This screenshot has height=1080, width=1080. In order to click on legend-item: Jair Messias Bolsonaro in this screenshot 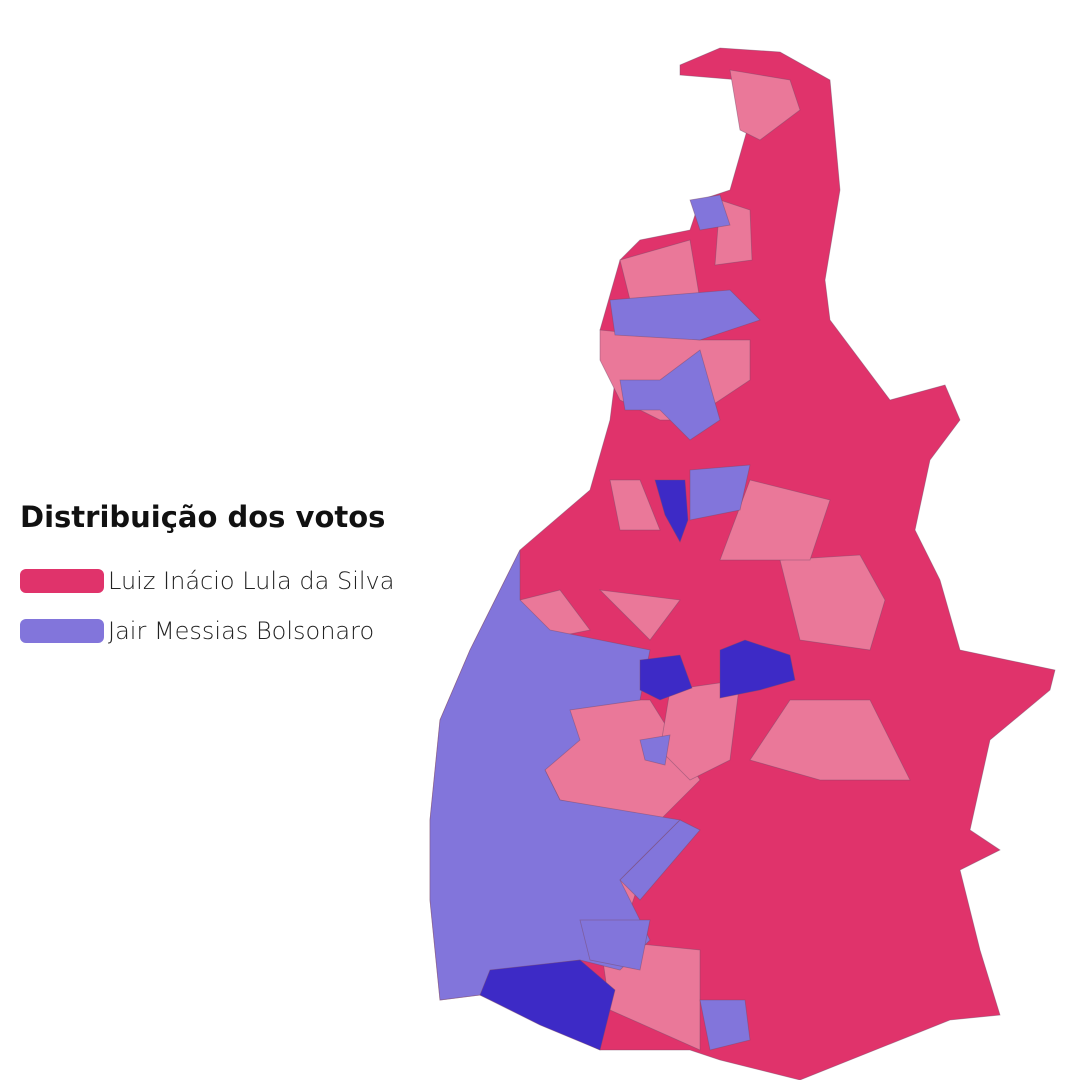, I will do `click(207, 631)`.